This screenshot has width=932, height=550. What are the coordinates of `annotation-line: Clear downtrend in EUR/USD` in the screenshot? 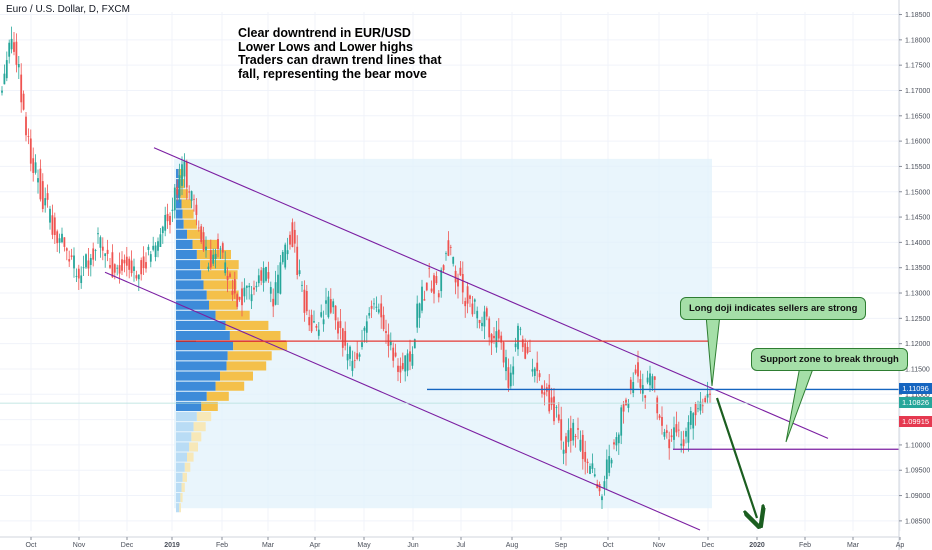 It's located at (340, 34).